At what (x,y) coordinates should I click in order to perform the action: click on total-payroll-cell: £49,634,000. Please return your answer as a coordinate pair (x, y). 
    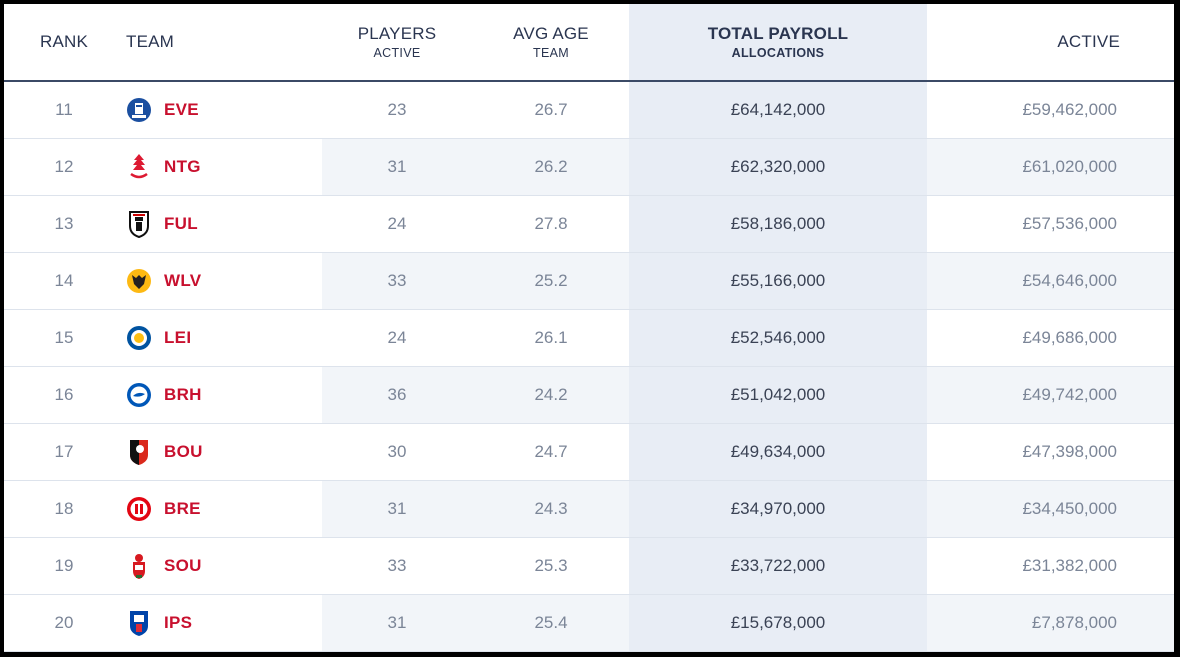
    Looking at the image, I should click on (778, 451).